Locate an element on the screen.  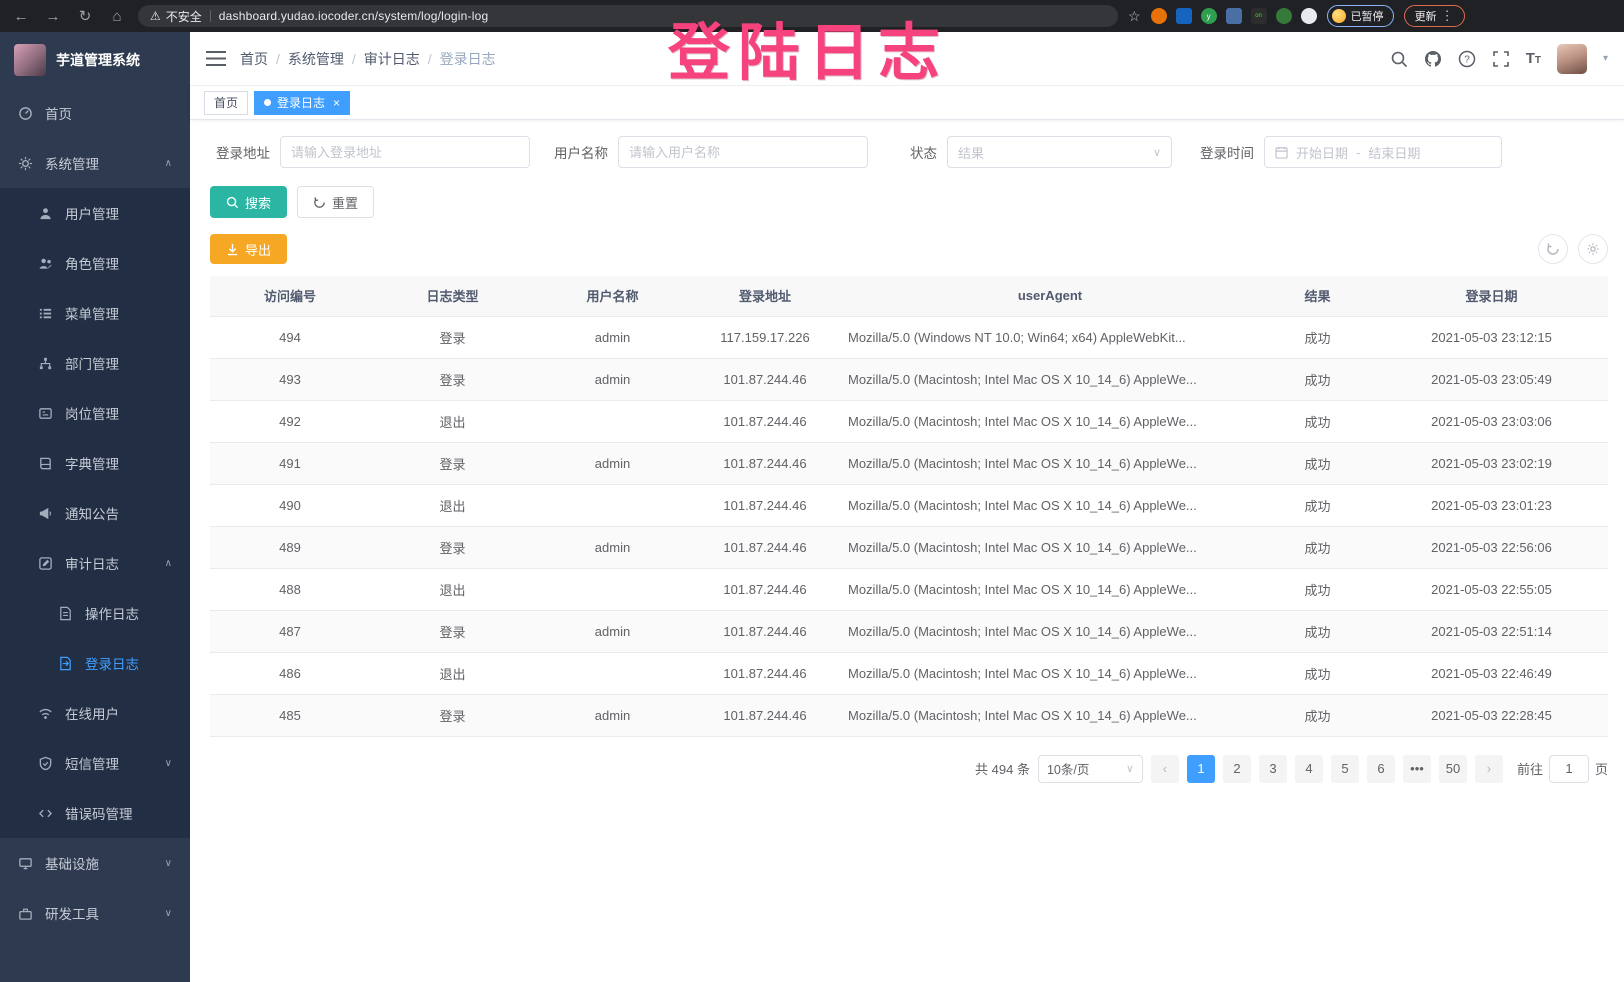
page-button-3: 3 is located at coordinates (1272, 768).